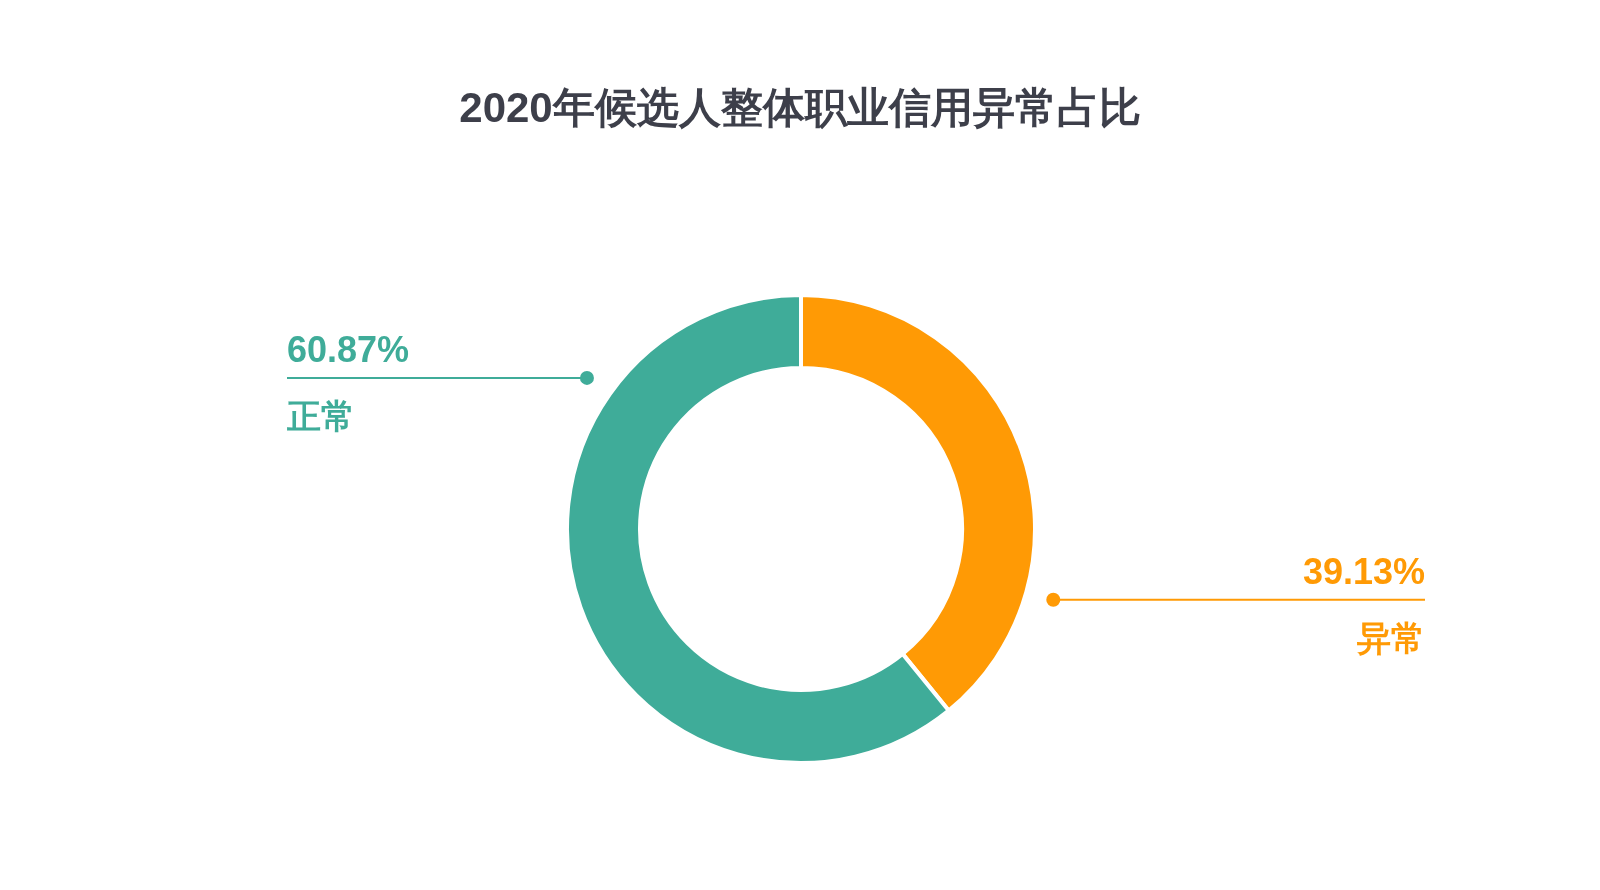  Describe the element at coordinates (1390, 637) in the screenshot. I see `slice-label: 异常` at that location.